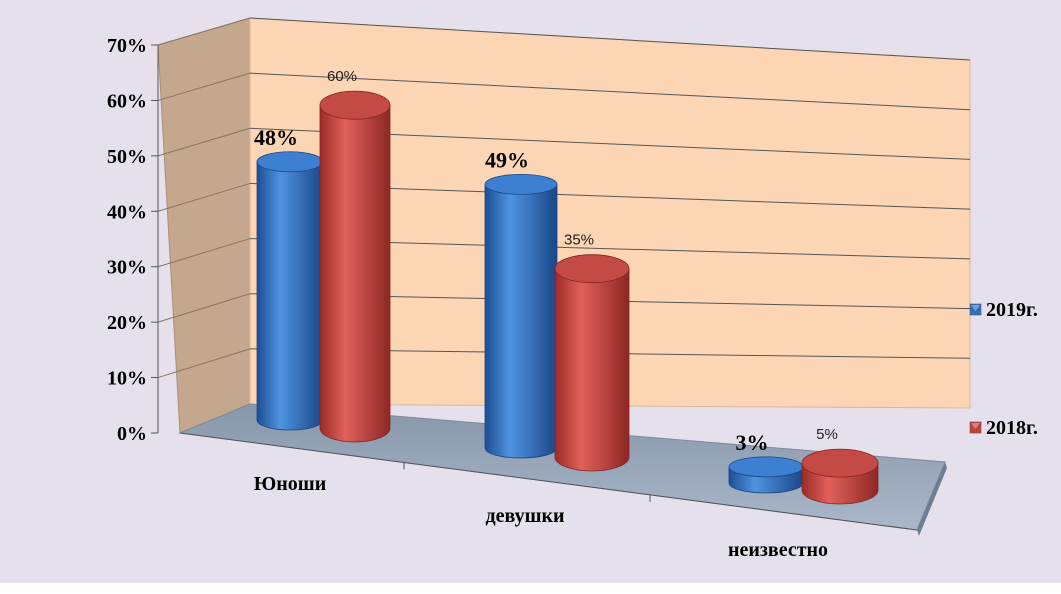 The width and height of the screenshot is (1061, 594). What do you see at coordinates (778, 550) in the screenshot?
I see `x-tick-label: неизвестно` at bounding box center [778, 550].